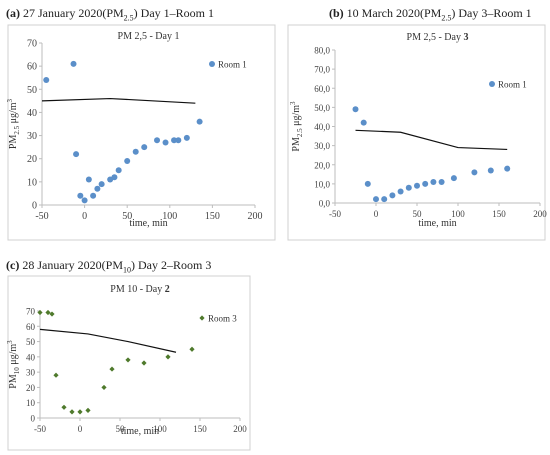 Image resolution: width=550 pixels, height=455 pixels. I want to click on chart-c-title: PM 10 - Day 2, so click(139, 289).